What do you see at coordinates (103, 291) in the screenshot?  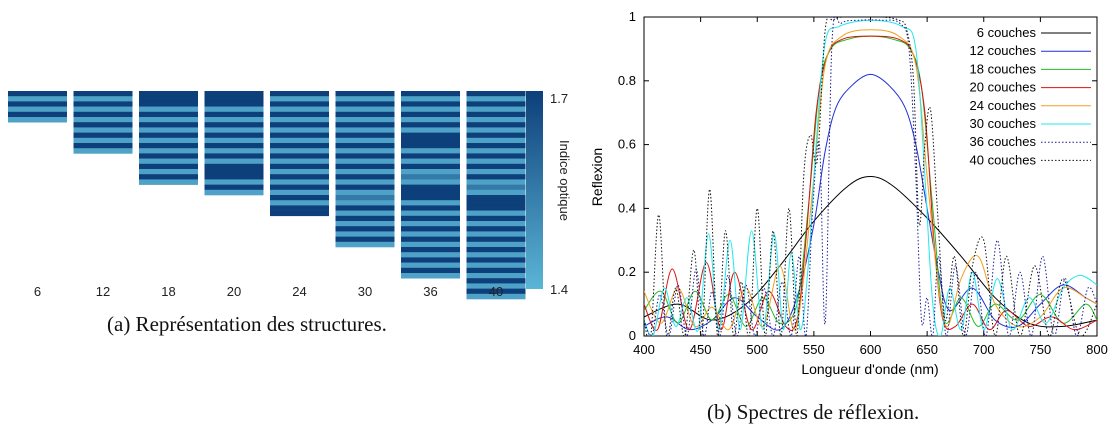 I see `structure-label: 12` at bounding box center [103, 291].